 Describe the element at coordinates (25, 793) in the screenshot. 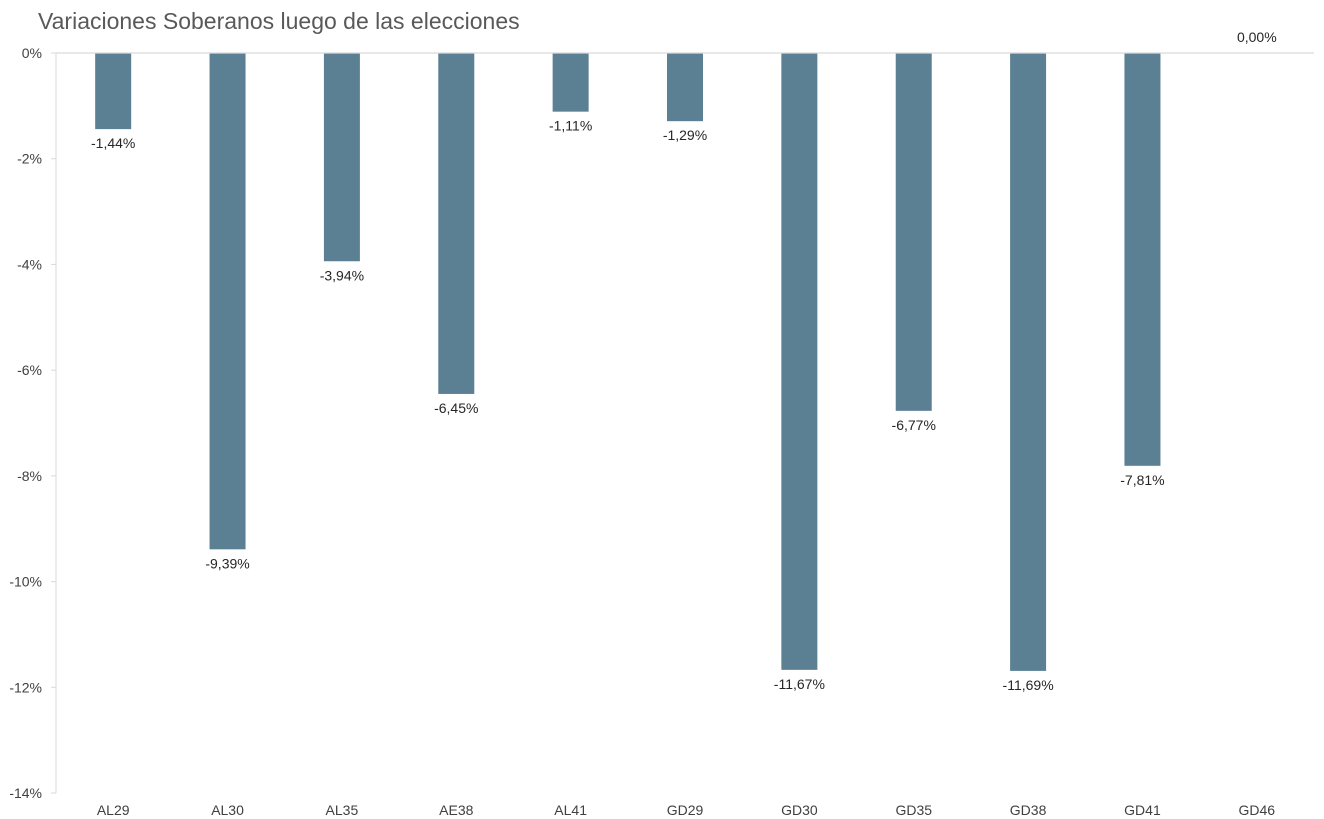

I see `y-tick-label: -14%` at that location.